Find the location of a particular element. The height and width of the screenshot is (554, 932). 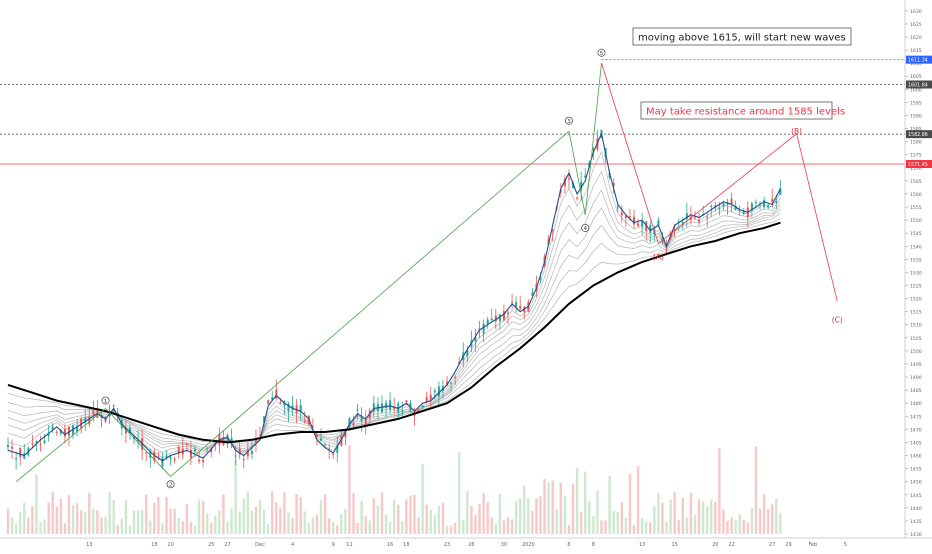

price-tick-label: 1460 is located at coordinates (916, 457).